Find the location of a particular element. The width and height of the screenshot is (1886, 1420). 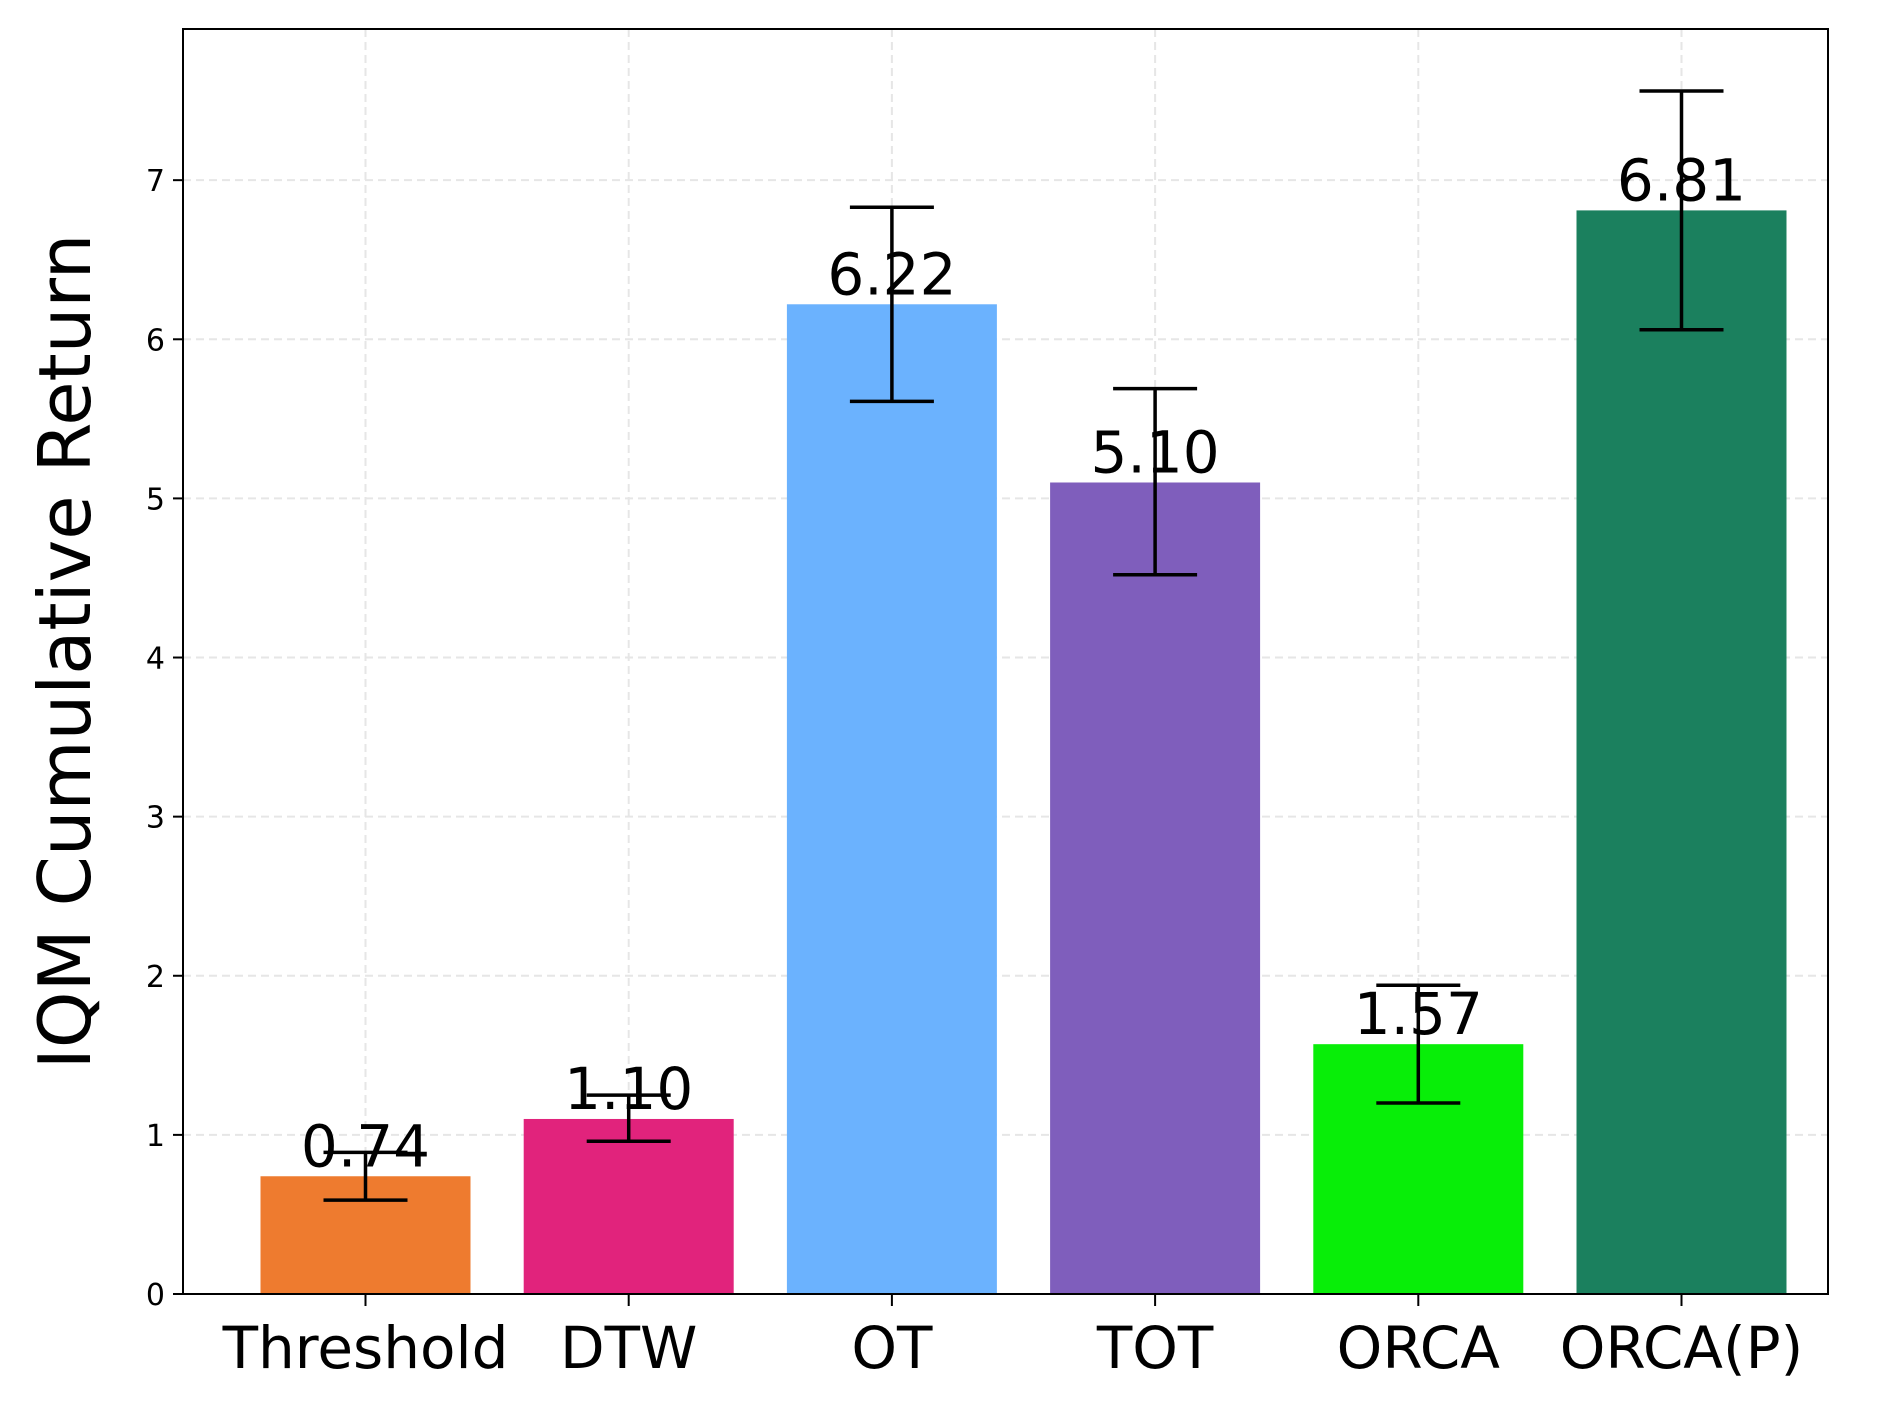

data-label: 1.57 is located at coordinates (1418, 1014).